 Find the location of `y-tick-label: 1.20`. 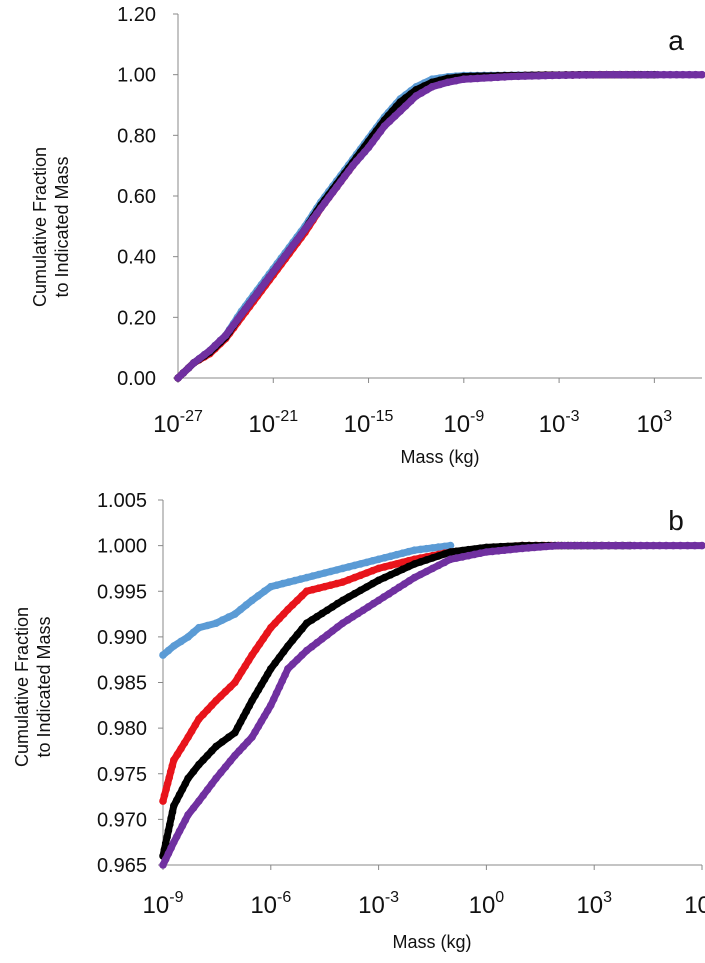

y-tick-label: 1.20 is located at coordinates (136, 15).